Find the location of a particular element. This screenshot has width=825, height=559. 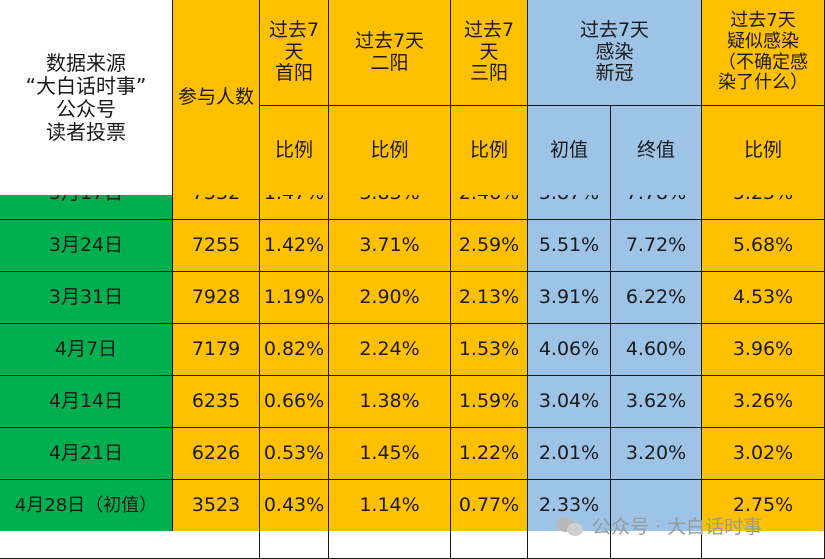

row-initial-cell: 2.01% is located at coordinates (569, 454).